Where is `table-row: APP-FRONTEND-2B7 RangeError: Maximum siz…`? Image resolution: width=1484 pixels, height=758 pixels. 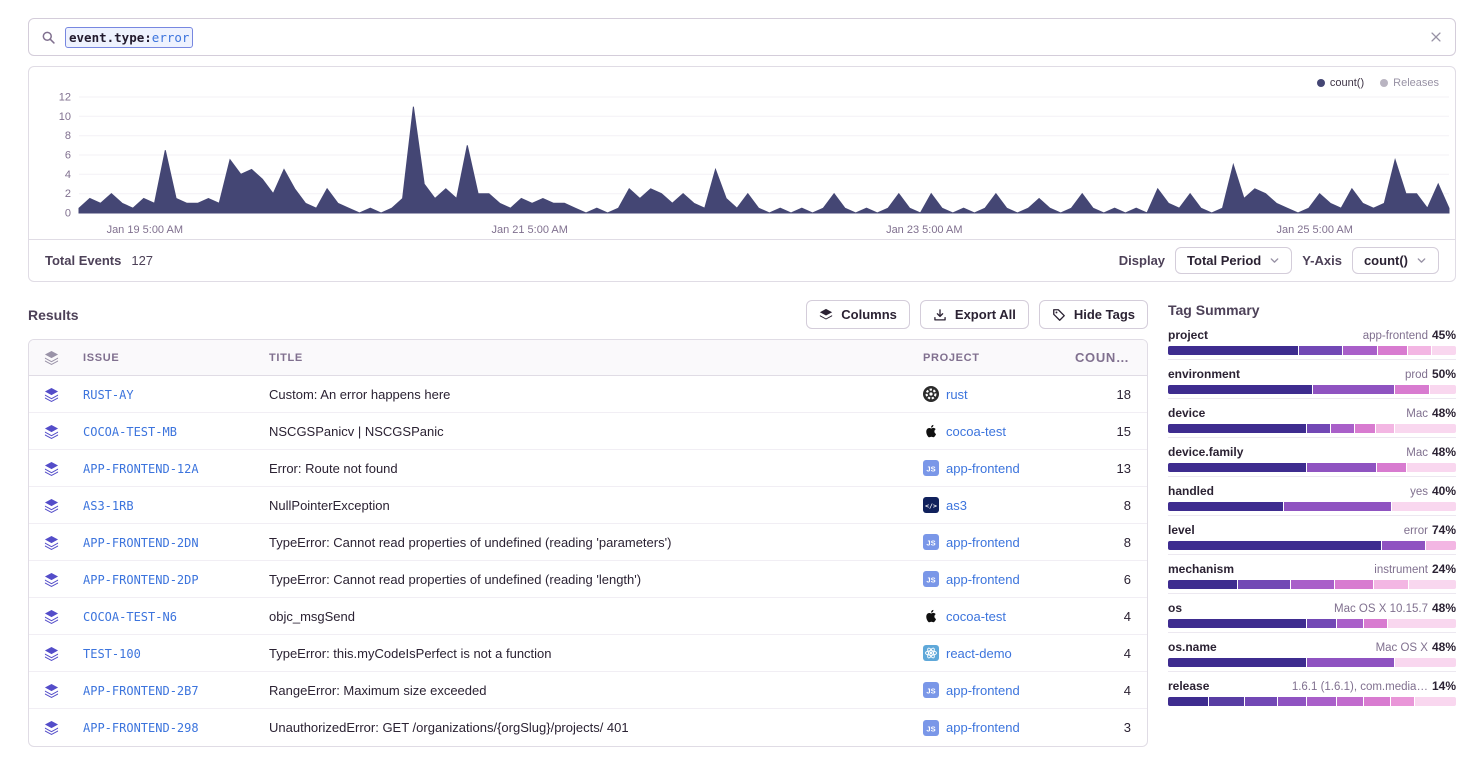
table-row: APP-FRONTEND-2B7 RangeError: Maximum siz… is located at coordinates (588, 690).